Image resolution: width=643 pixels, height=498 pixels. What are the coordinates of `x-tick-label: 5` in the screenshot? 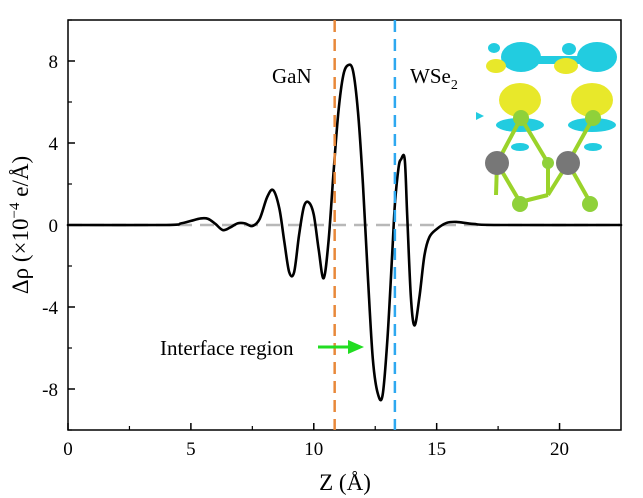 It's located at (191, 449).